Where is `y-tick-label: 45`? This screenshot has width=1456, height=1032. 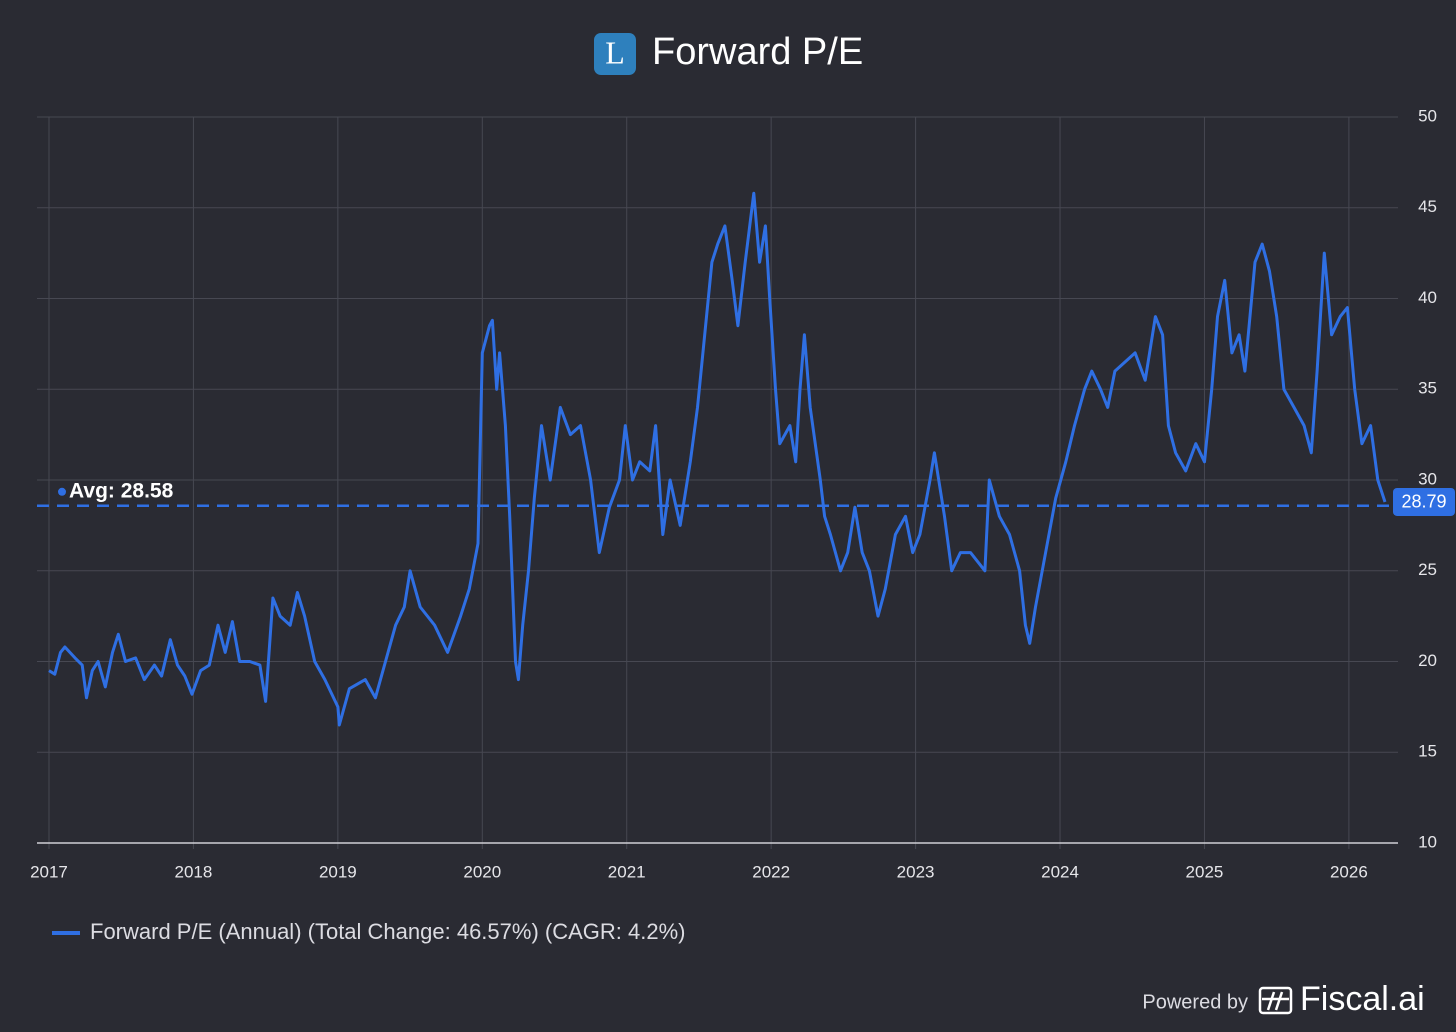 y-tick-label: 45 is located at coordinates (1427, 206).